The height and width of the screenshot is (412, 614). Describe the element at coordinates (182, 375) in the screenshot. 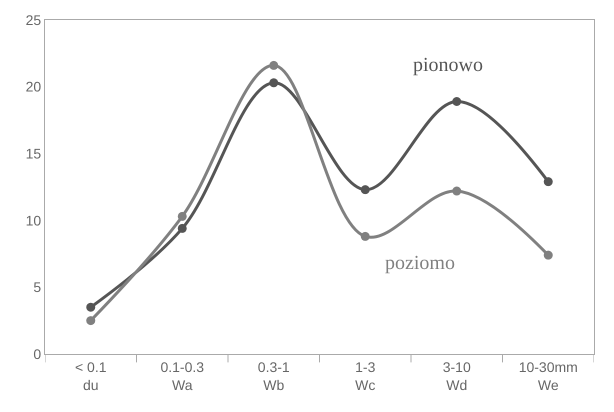

I see `x-tick-label: 0.1-0.3 Wa` at that location.